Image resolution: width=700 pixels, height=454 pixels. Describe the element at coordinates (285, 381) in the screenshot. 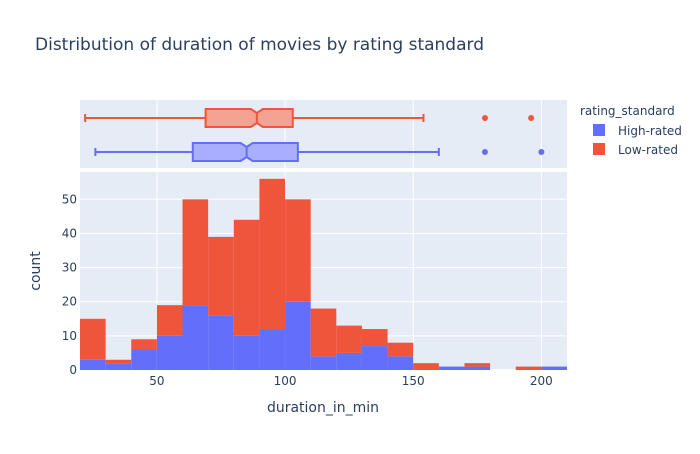

I see `x-tick-label: 100` at that location.